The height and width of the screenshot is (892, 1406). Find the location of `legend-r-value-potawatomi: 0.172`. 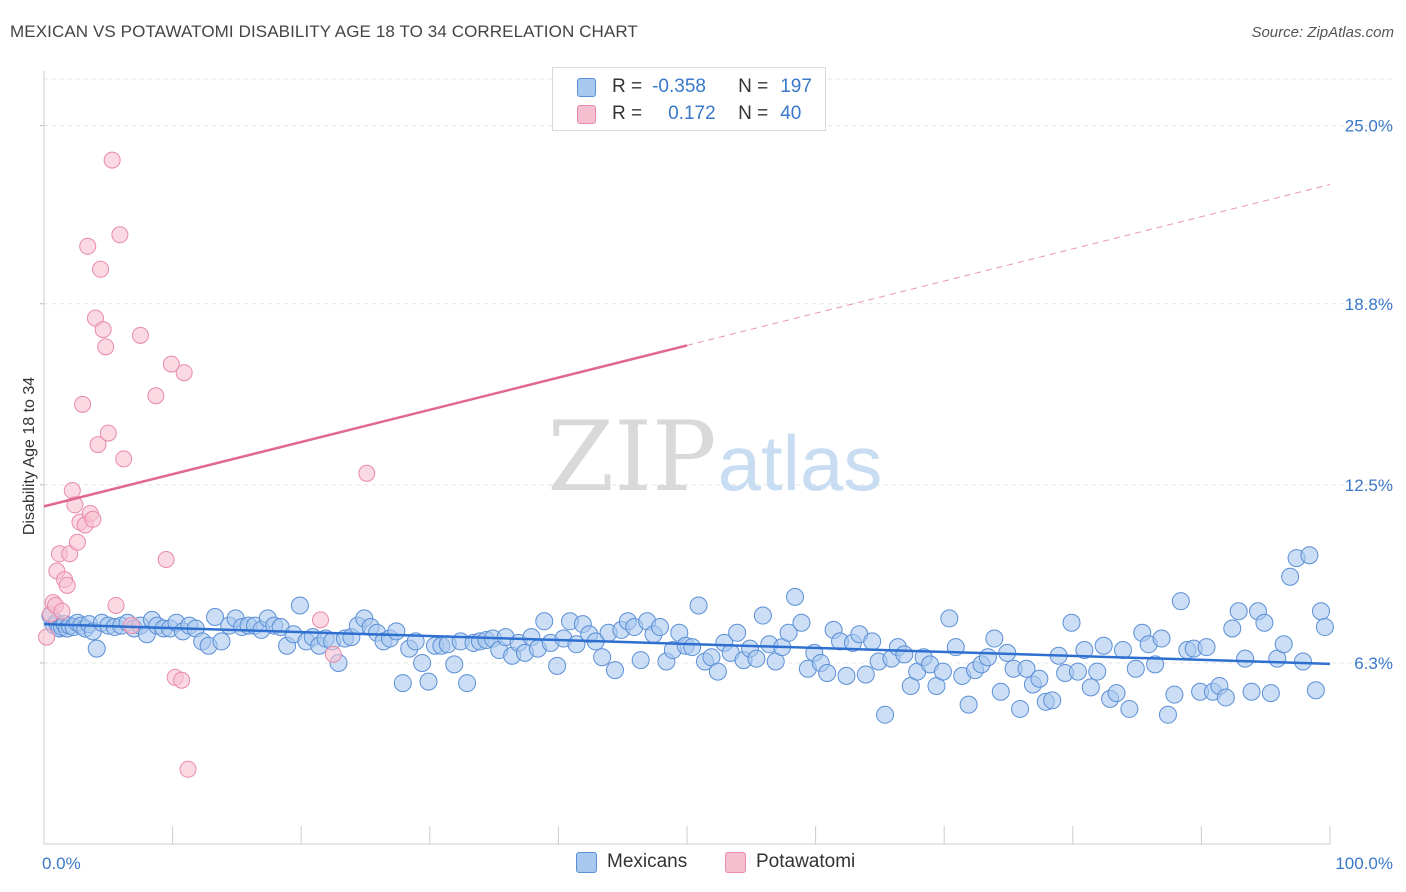

legend-r-value-potawatomi: 0.172 is located at coordinates (692, 113).